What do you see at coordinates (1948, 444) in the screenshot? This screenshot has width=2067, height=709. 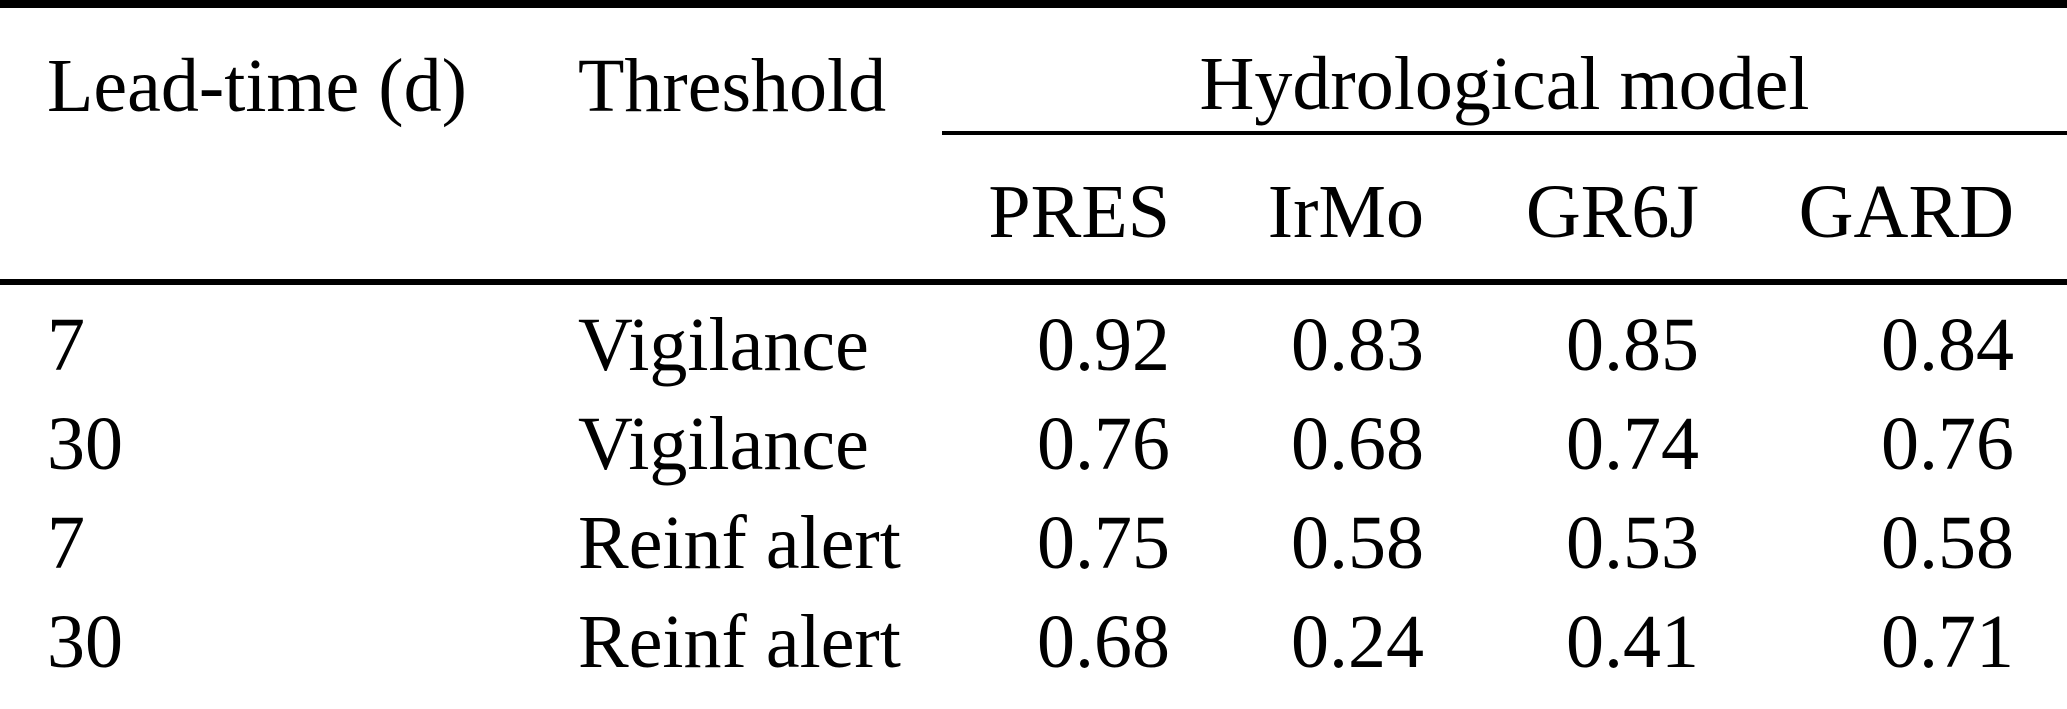 I see `cell-value-gard: 0.76` at bounding box center [1948, 444].